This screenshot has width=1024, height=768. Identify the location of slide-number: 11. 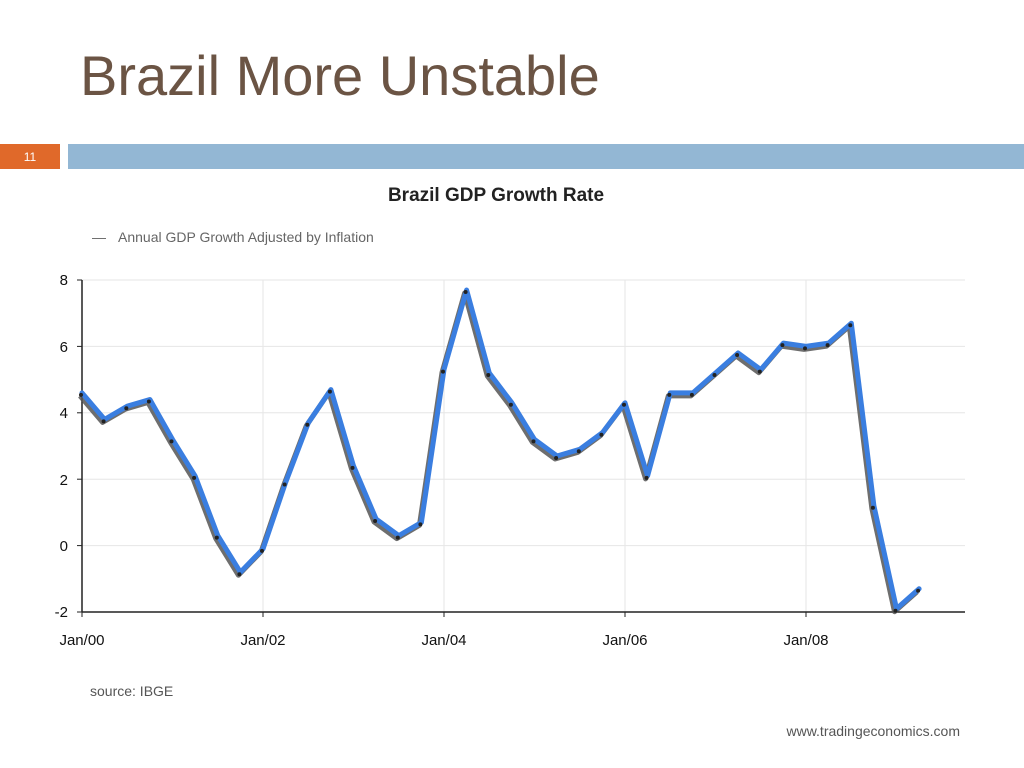
(30, 156).